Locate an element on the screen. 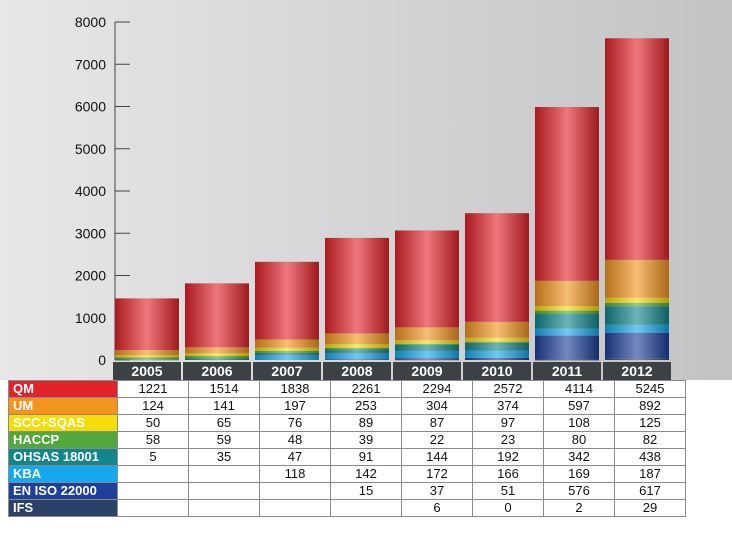  table-cell: 342 is located at coordinates (579, 457).